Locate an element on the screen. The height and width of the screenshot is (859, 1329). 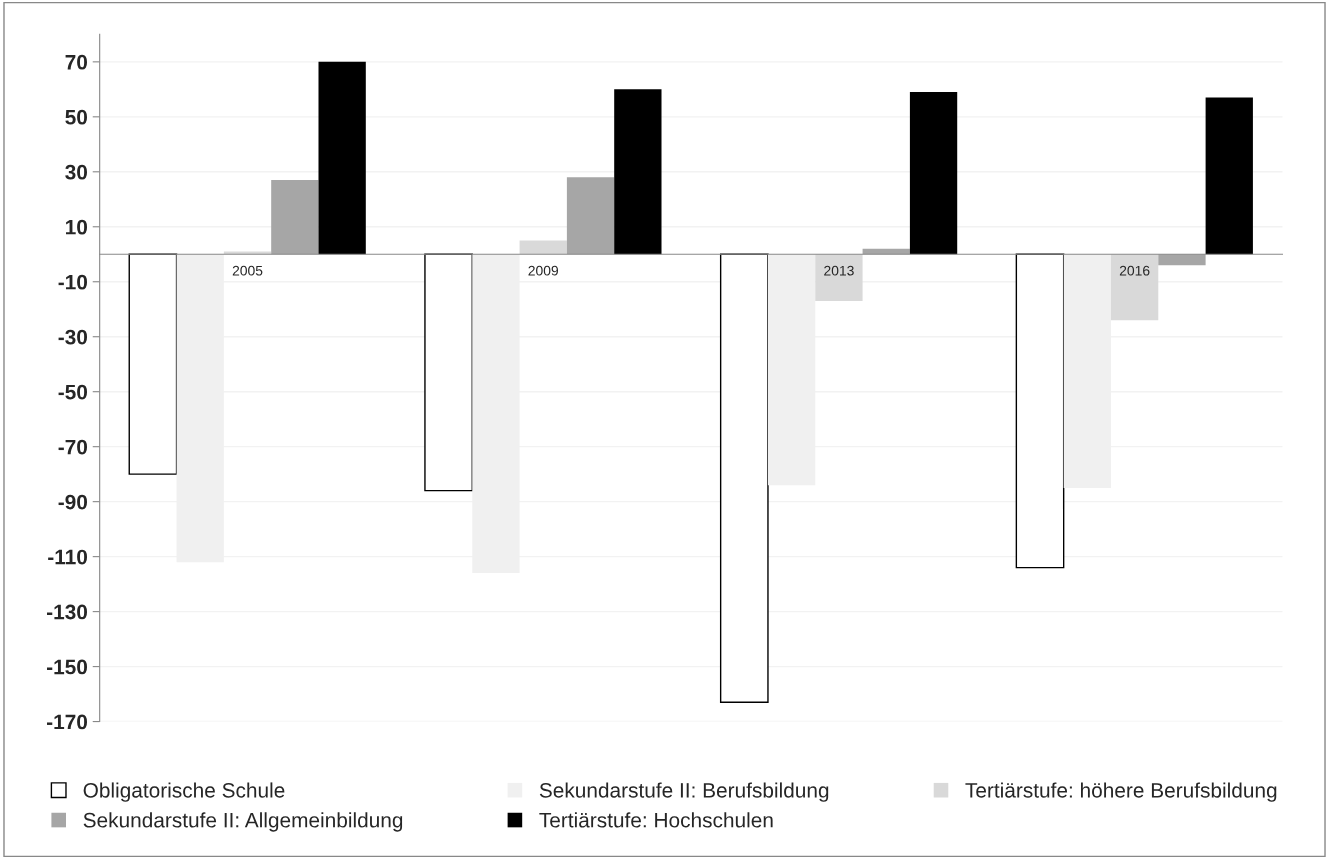
y-tick-label: 70 is located at coordinates (76, 62).